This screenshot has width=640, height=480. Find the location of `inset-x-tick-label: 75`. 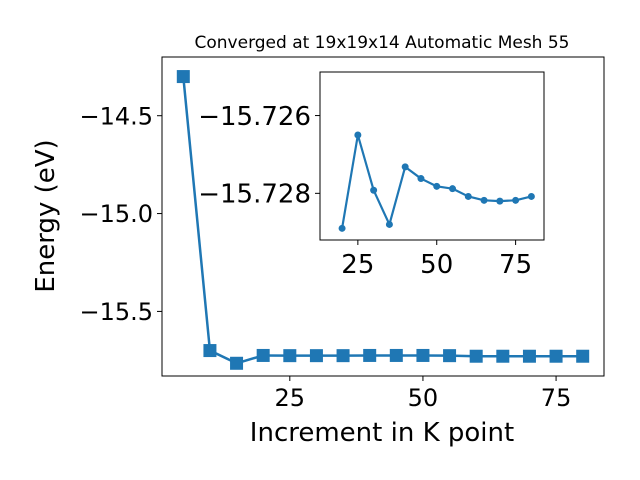

inset-x-tick-label: 75 is located at coordinates (515, 265).